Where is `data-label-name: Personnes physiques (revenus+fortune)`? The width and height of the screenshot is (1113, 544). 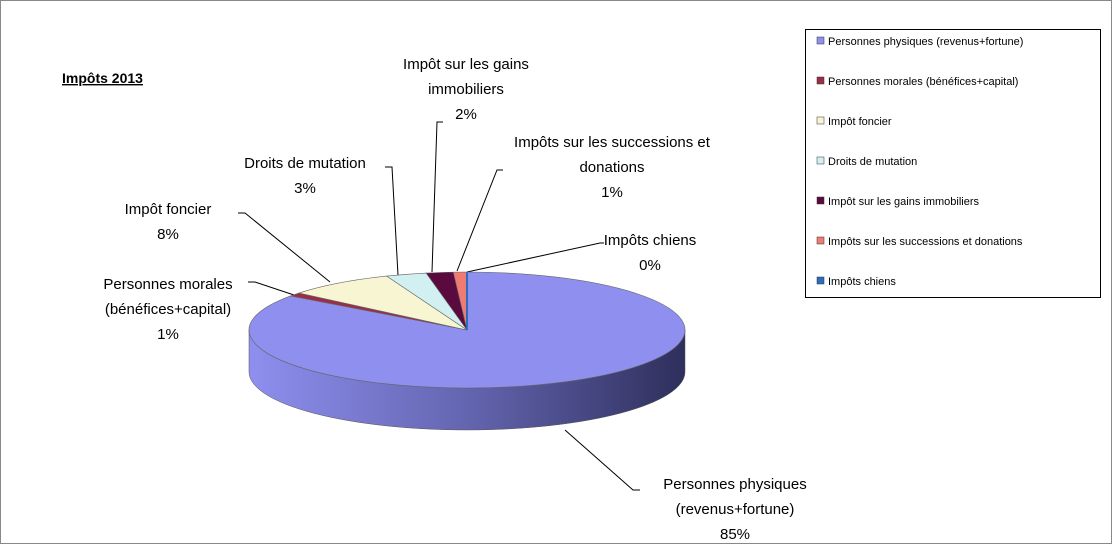 data-label-name: Personnes physiques (revenus+fortune) is located at coordinates (735, 497).